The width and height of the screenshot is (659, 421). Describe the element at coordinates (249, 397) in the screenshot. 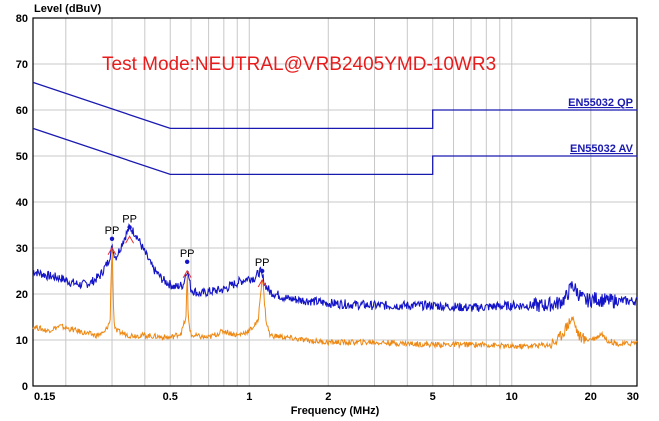

I see `x-tick-label: 1` at that location.